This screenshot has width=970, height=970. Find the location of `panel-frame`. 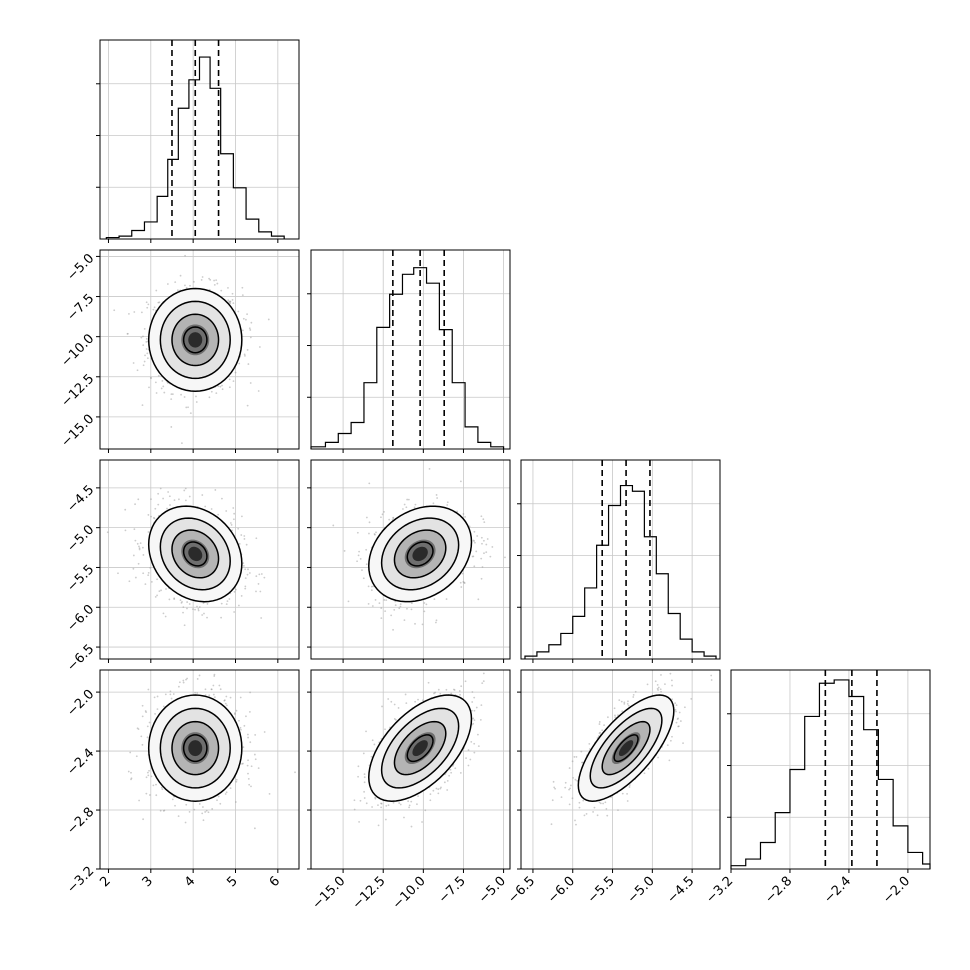

panel-frame is located at coordinates (199, 349).